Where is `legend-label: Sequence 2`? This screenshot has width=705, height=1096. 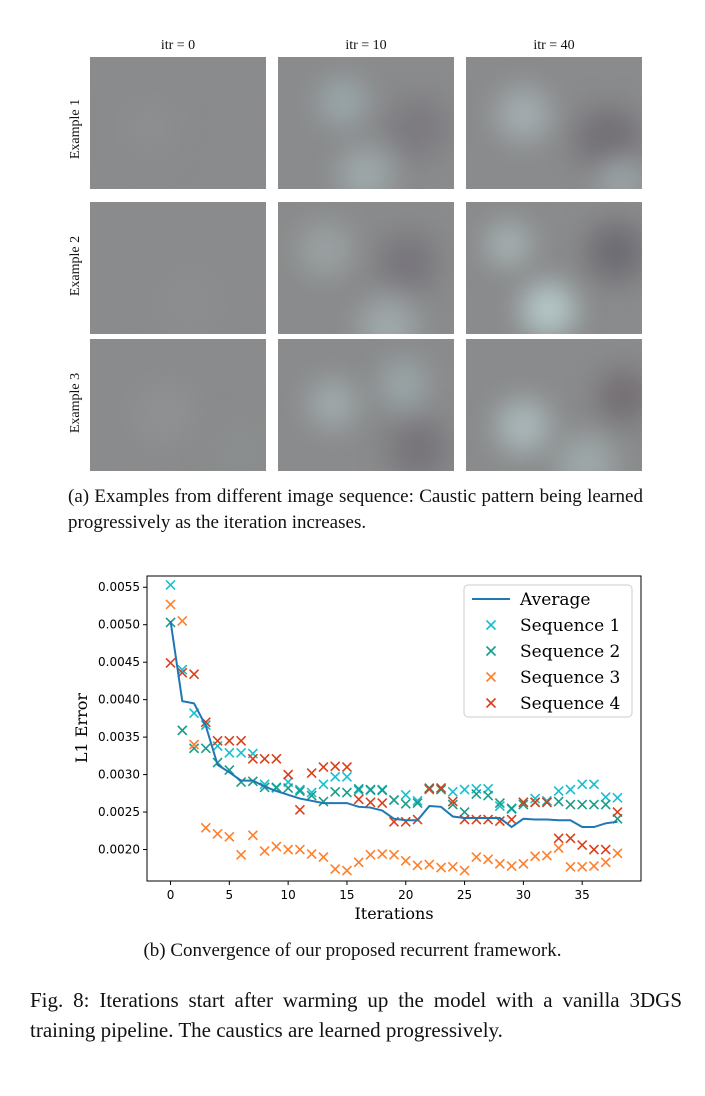
legend-label: Sequence 2 is located at coordinates (570, 652).